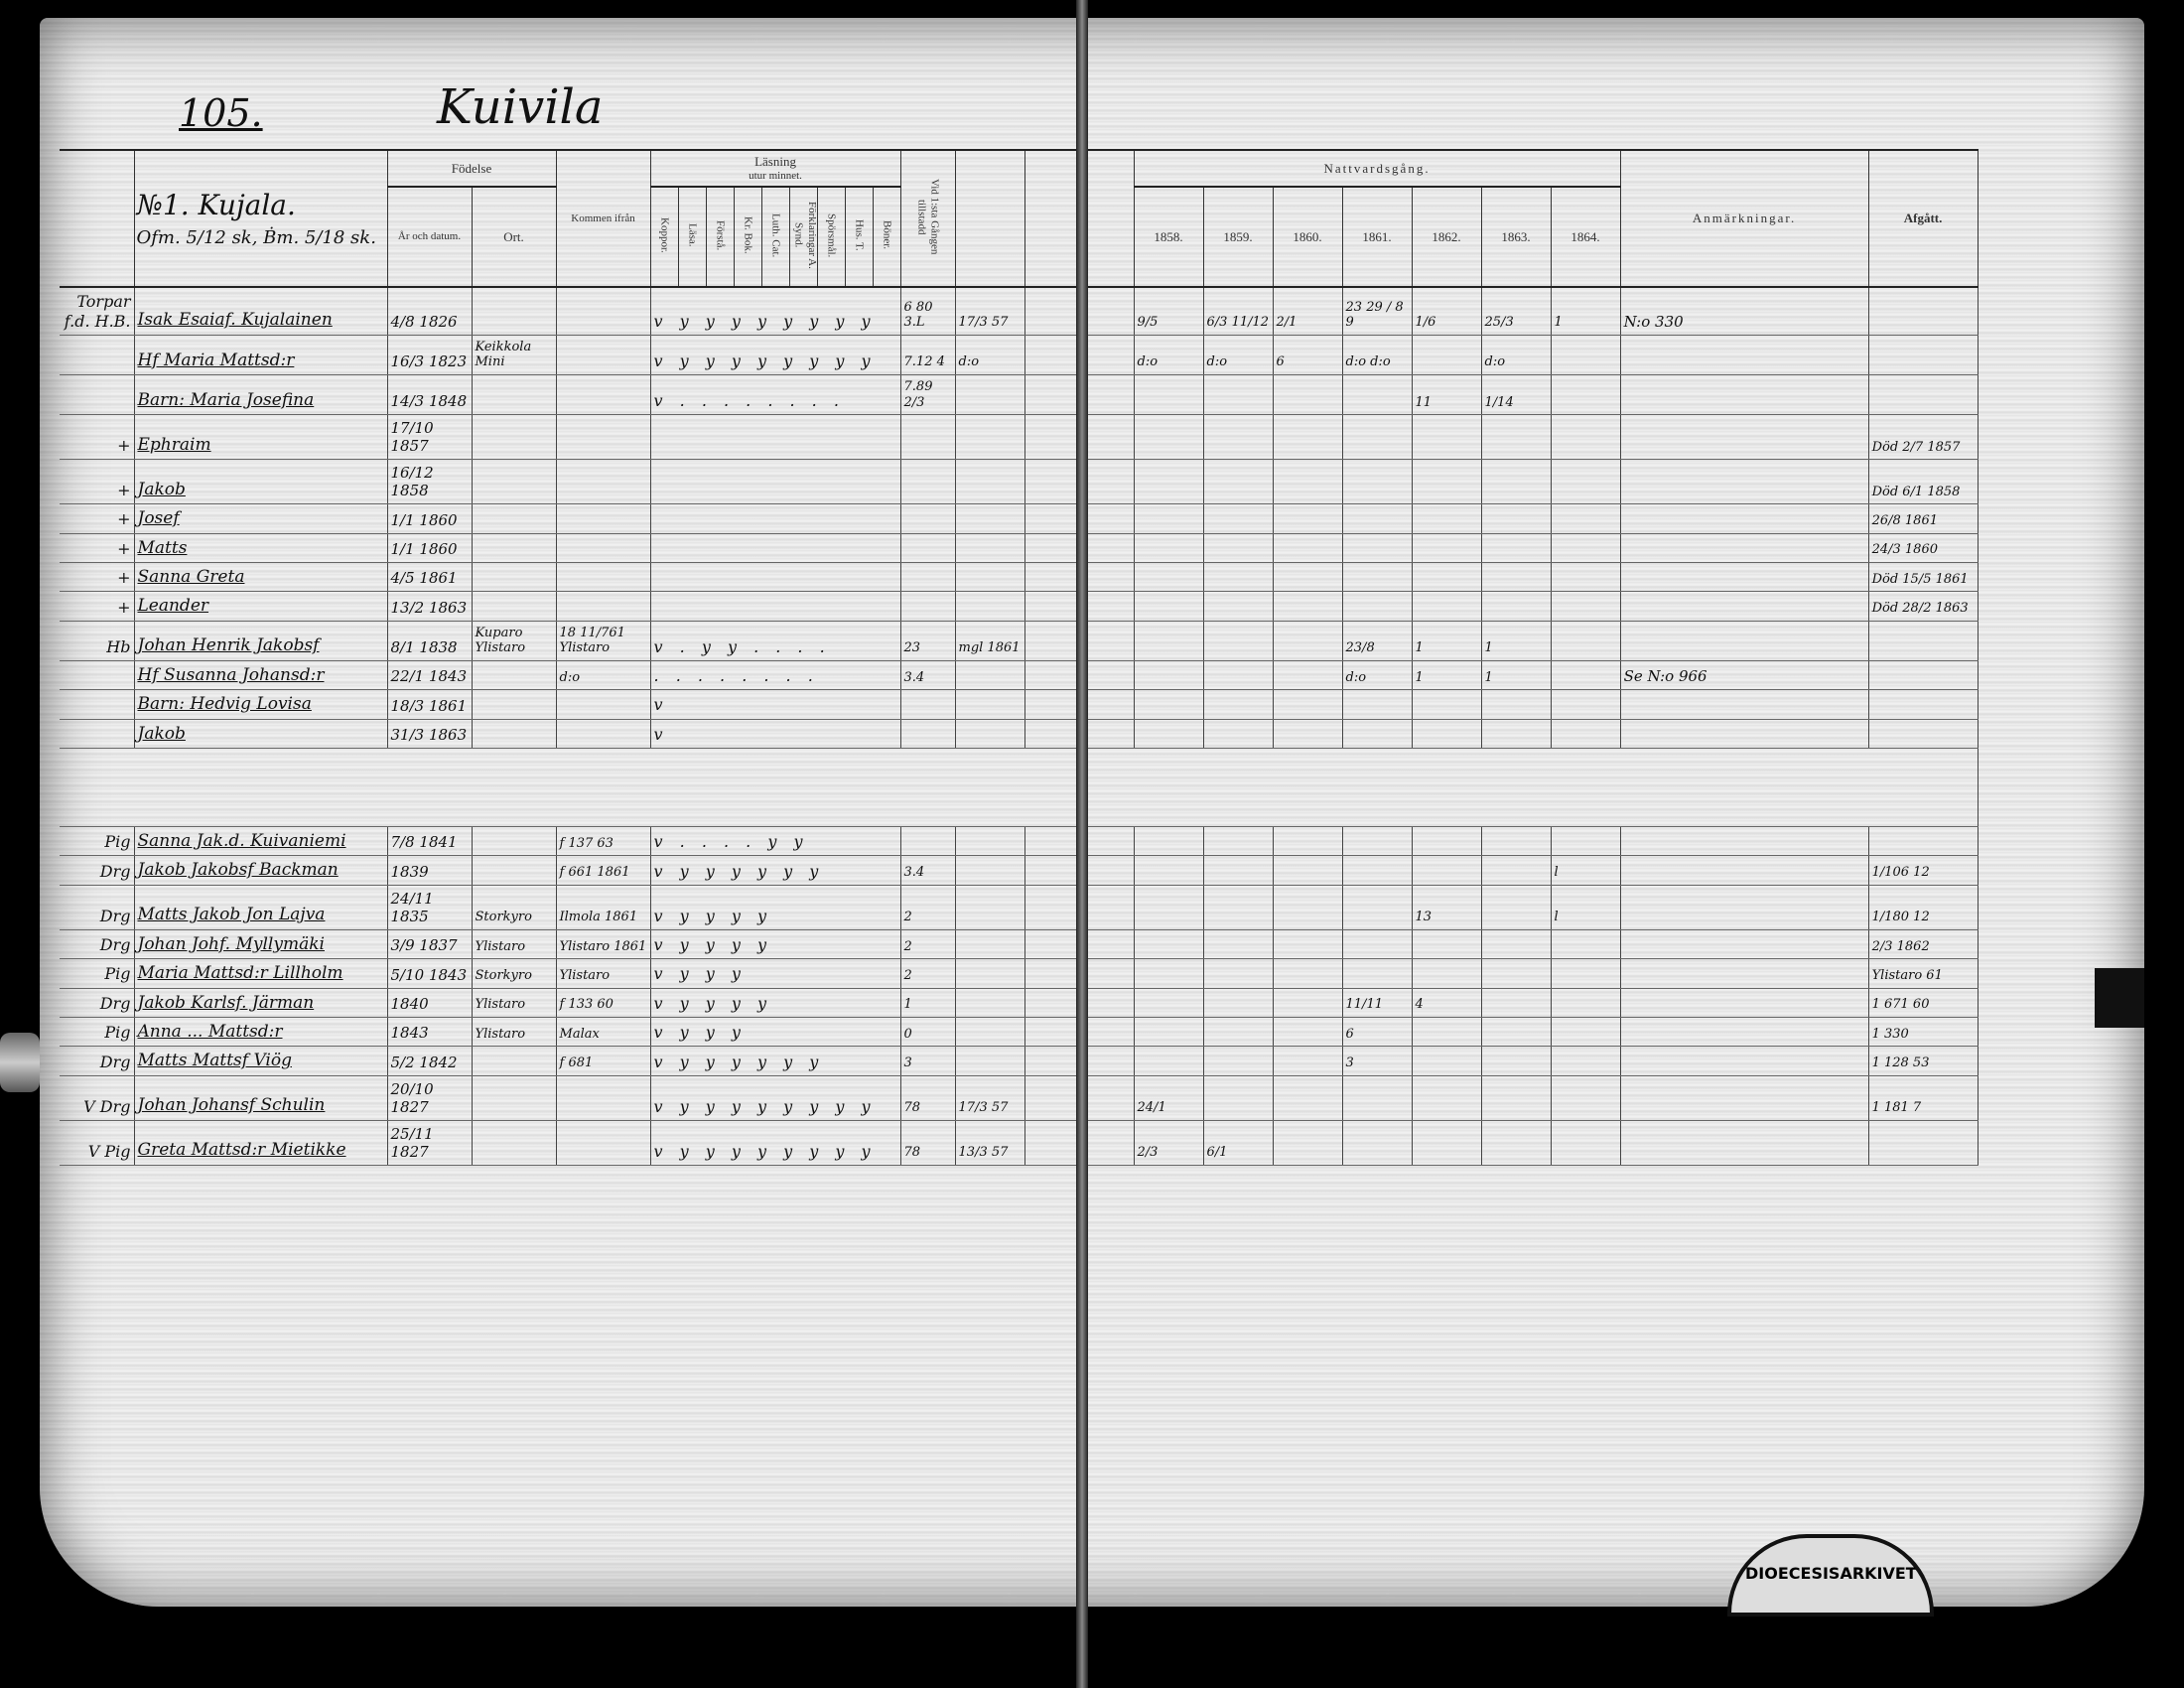  What do you see at coordinates (429, 1098) in the screenshot?
I see `birth-date: 20/10 1827` at bounding box center [429, 1098].